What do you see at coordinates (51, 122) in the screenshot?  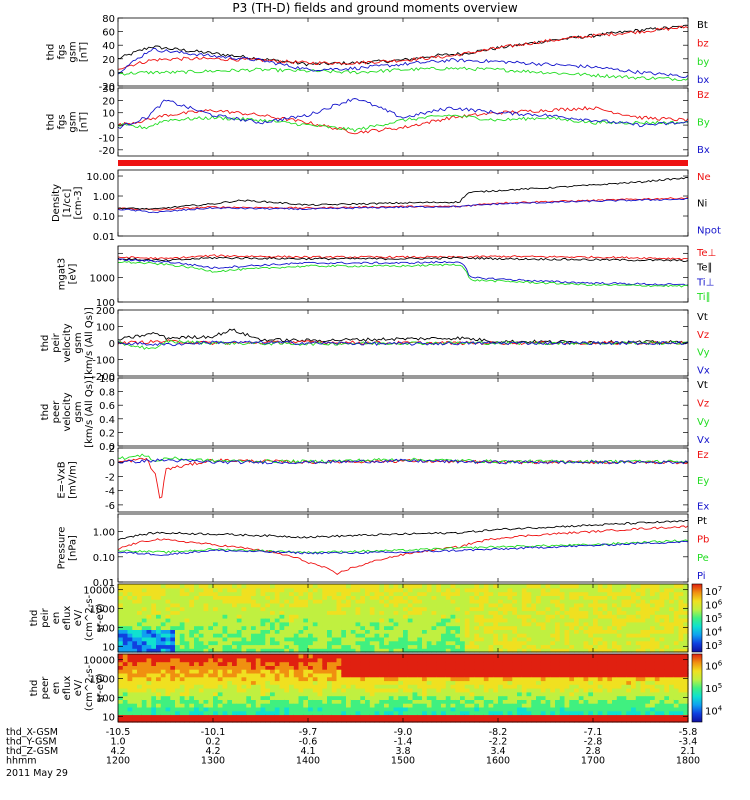 I see `y-axis-label: thd` at bounding box center [51, 122].